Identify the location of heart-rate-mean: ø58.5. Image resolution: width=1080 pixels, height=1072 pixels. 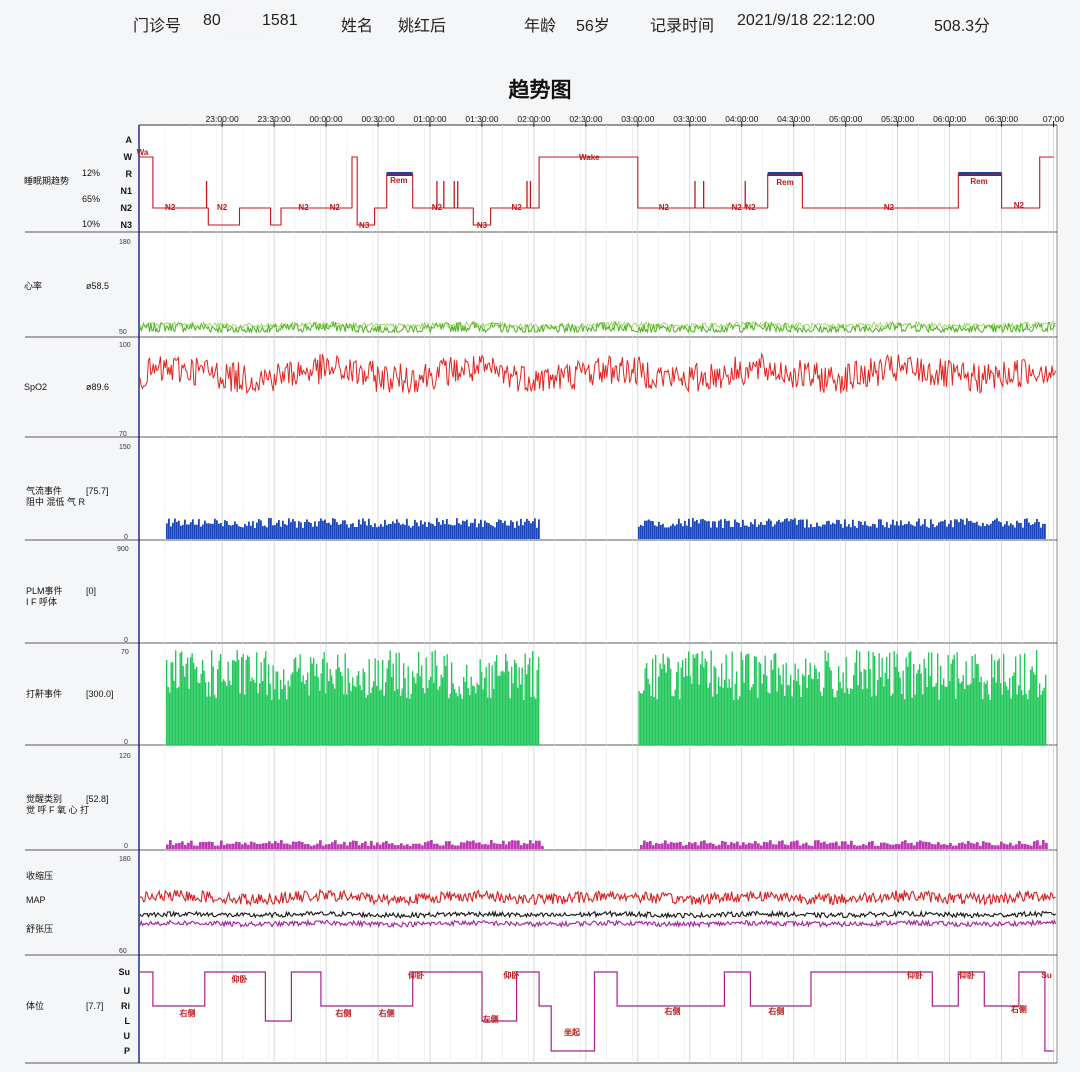
(97, 286).